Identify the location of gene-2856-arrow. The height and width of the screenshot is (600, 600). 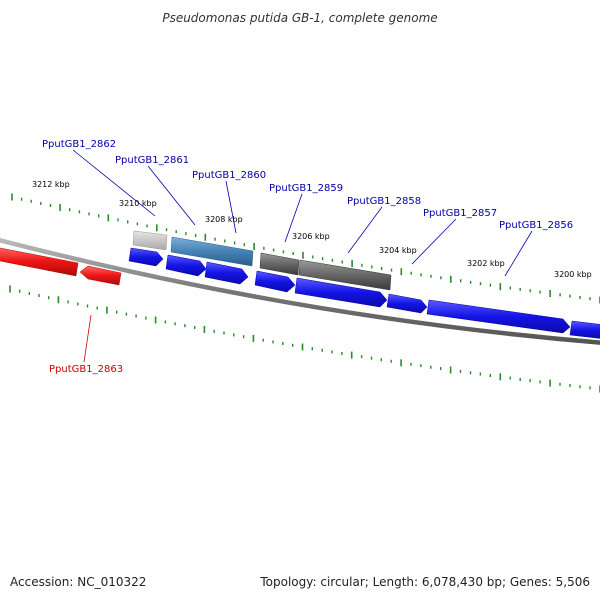
(498, 316).